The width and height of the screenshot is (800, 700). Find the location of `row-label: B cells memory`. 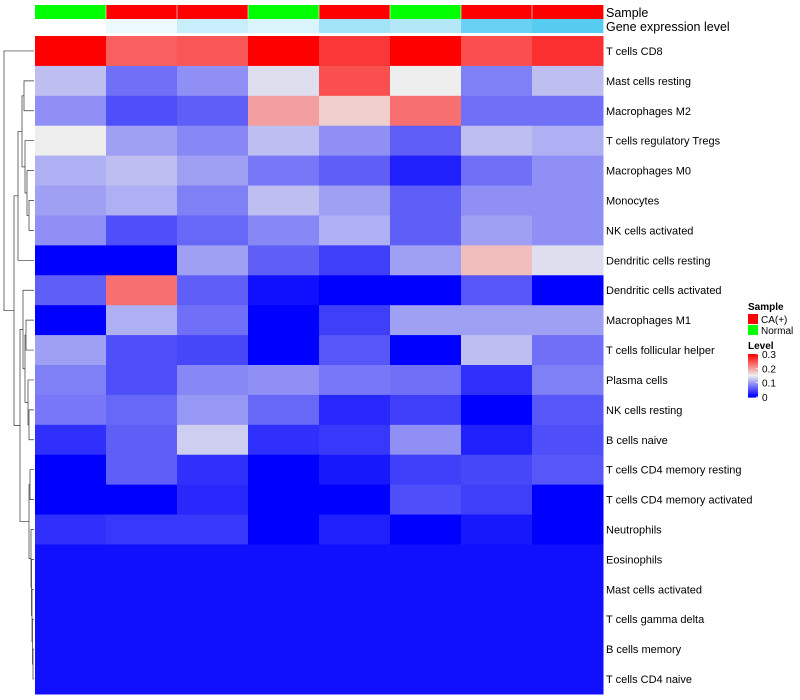

row-label: B cells memory is located at coordinates (644, 650).